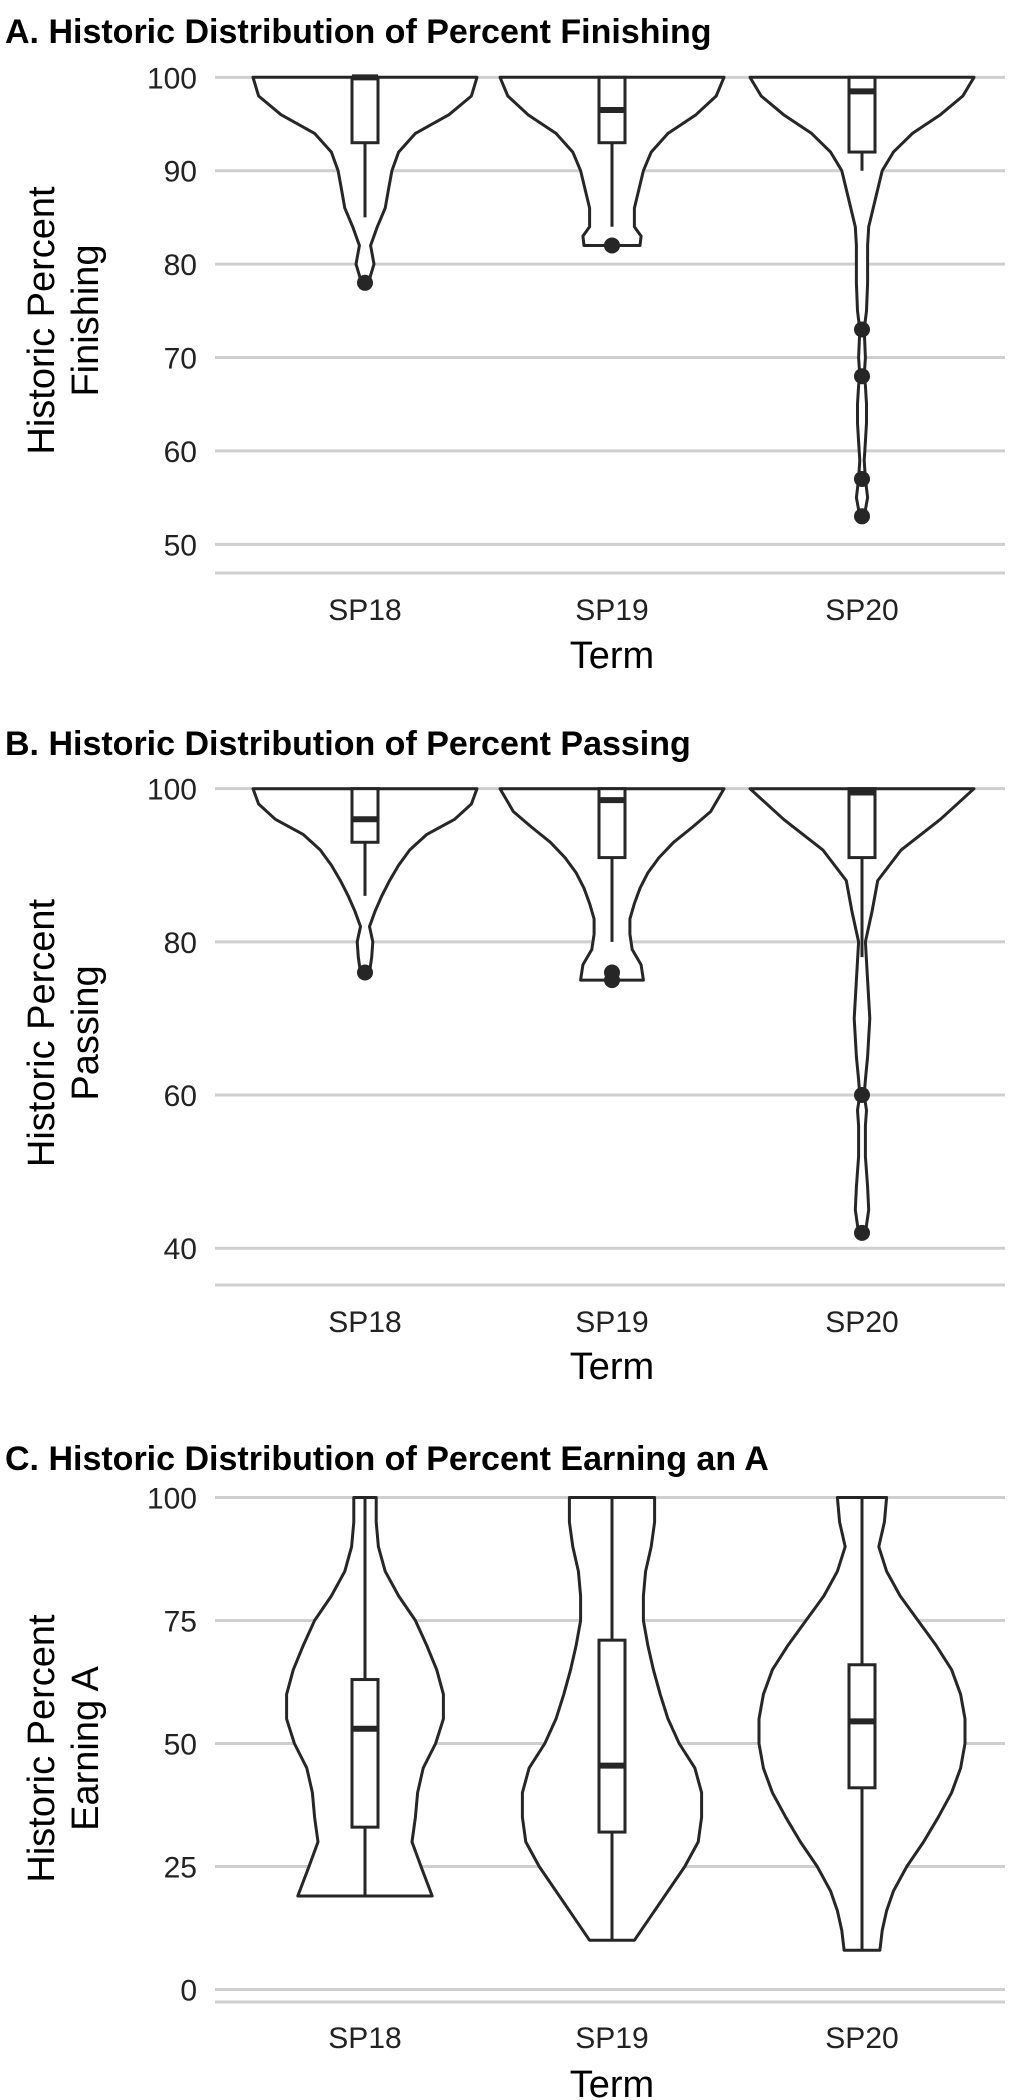 This screenshot has width=1012, height=2100. What do you see at coordinates (86, 320) in the screenshot?
I see `y-axis-title-line: Finishing` at bounding box center [86, 320].